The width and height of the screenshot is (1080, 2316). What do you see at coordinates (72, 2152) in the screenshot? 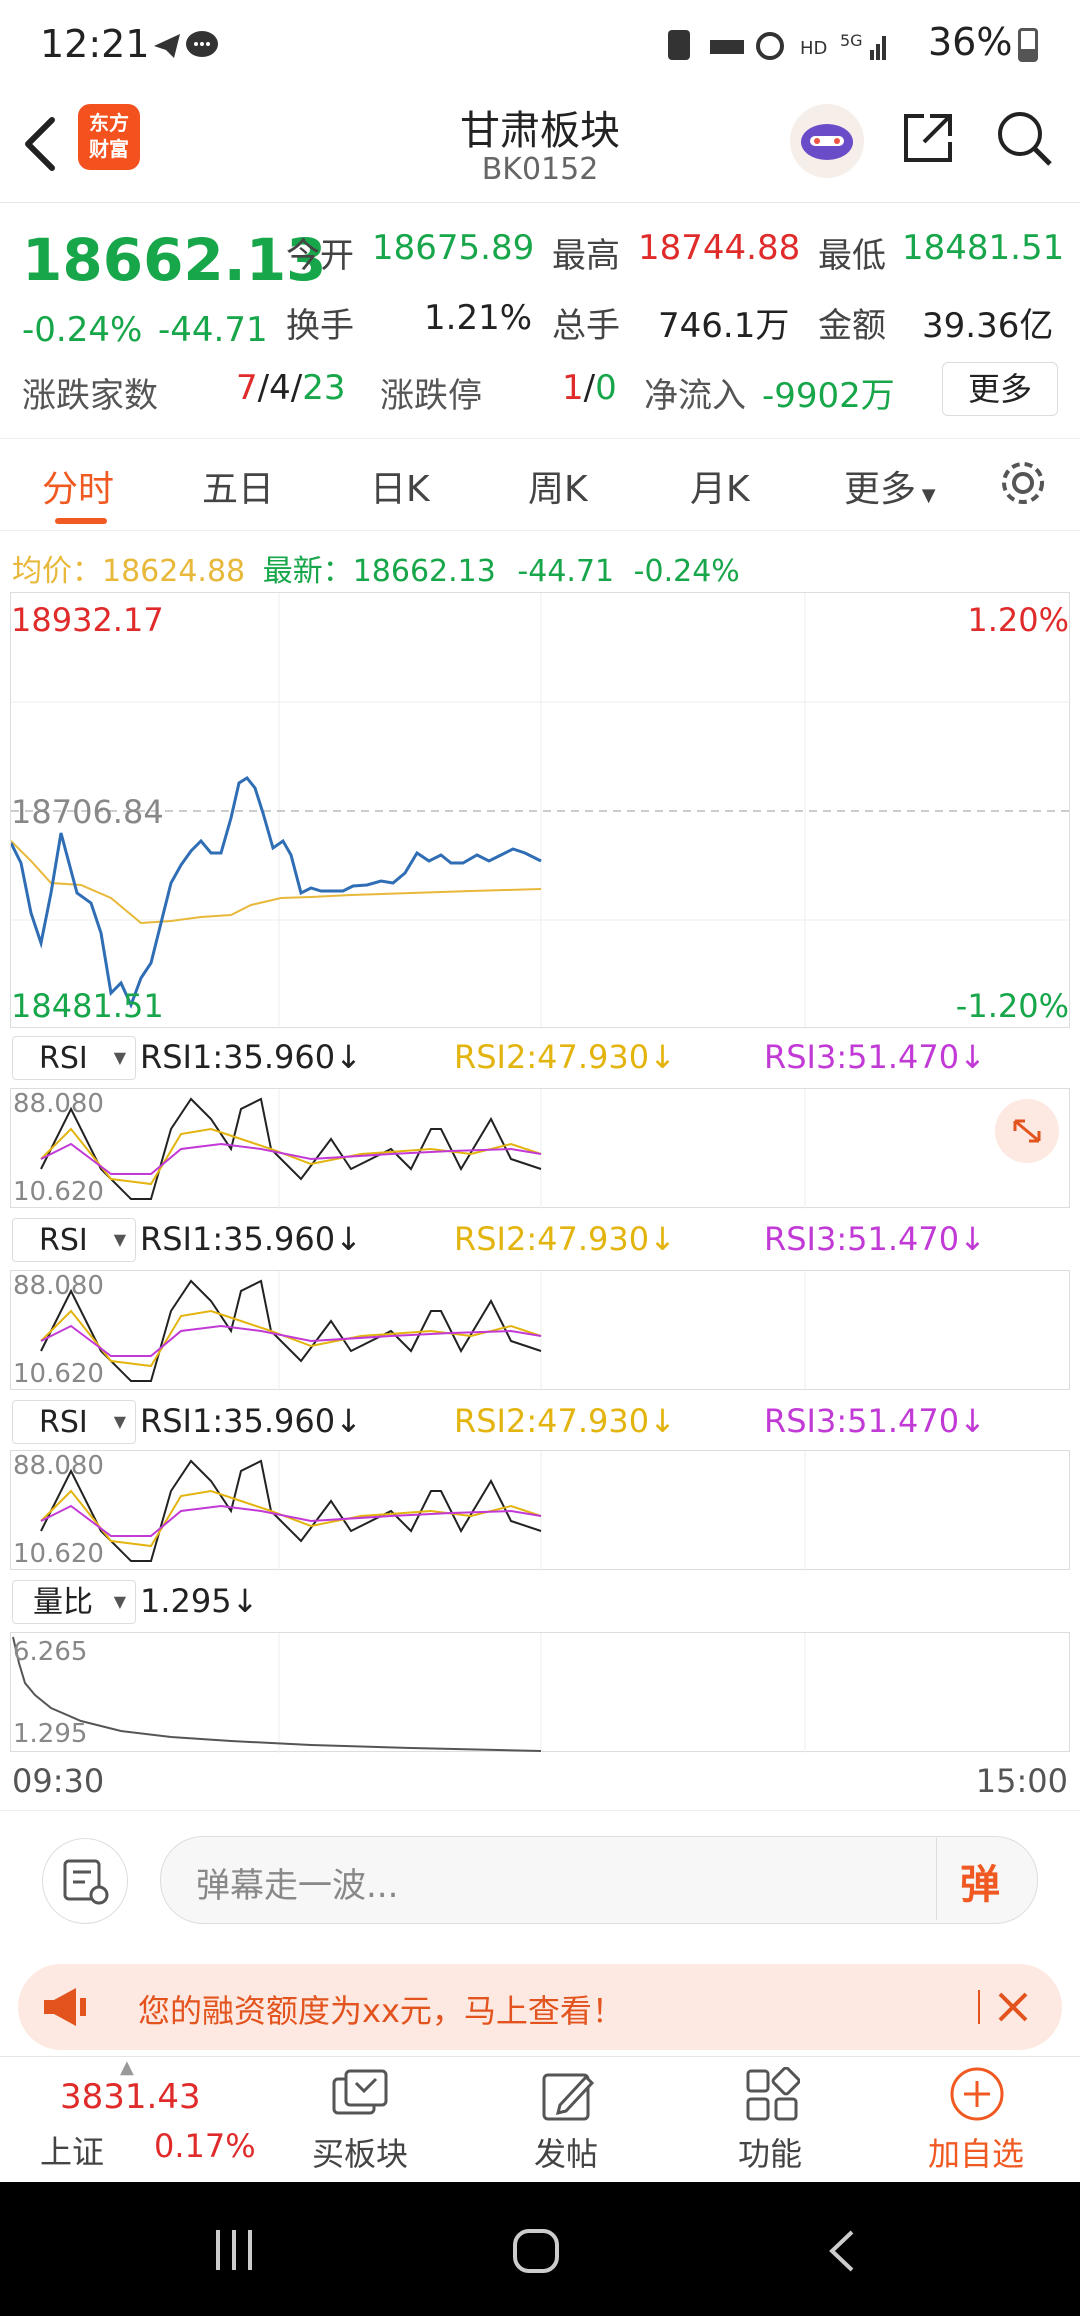
I see `index-name: 上证` at bounding box center [72, 2152].